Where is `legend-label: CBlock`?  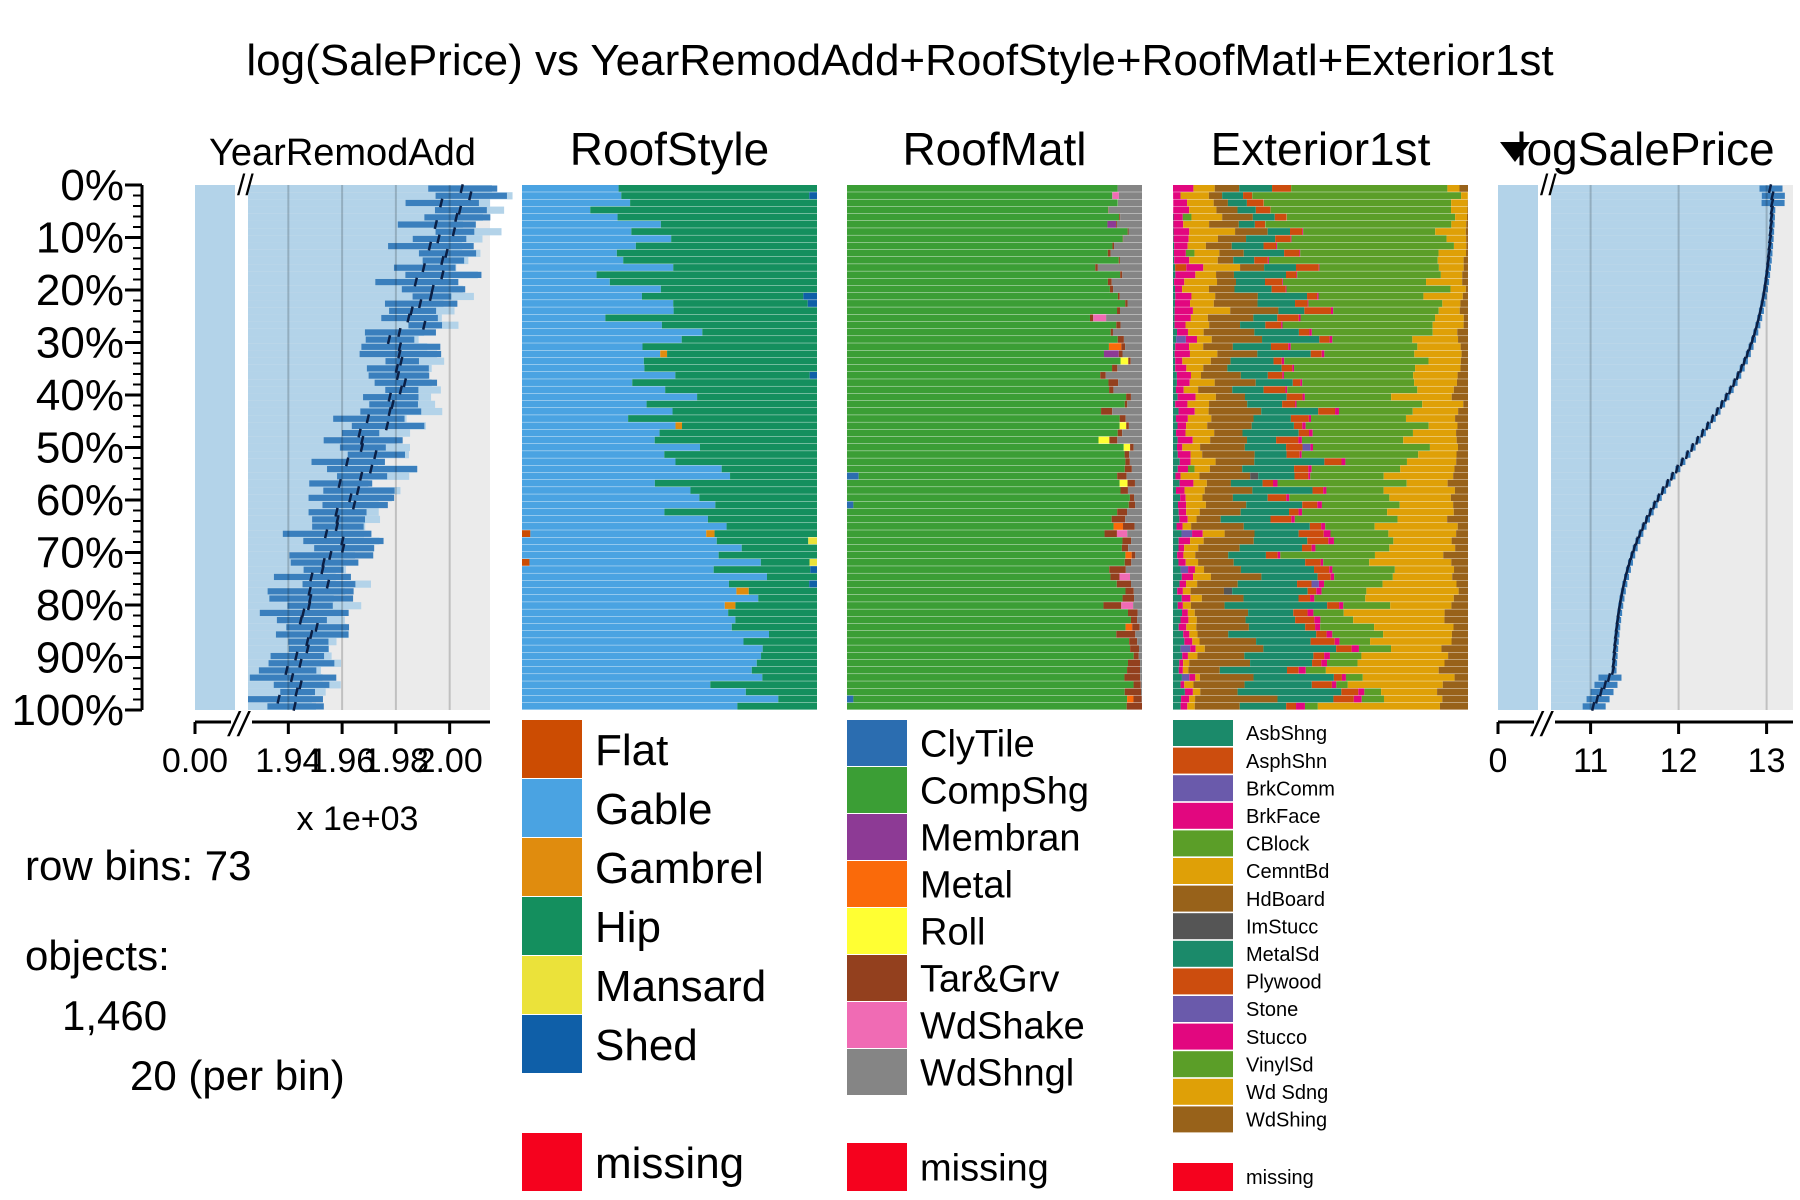
legend-label: CBlock is located at coordinates (1278, 845).